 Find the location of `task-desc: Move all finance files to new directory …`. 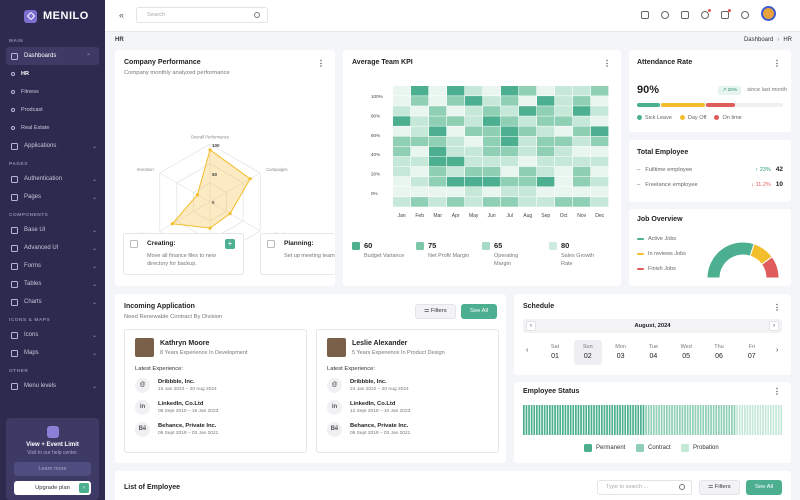

task-desc: Move all finance files to new directory … is located at coordinates (181, 260).